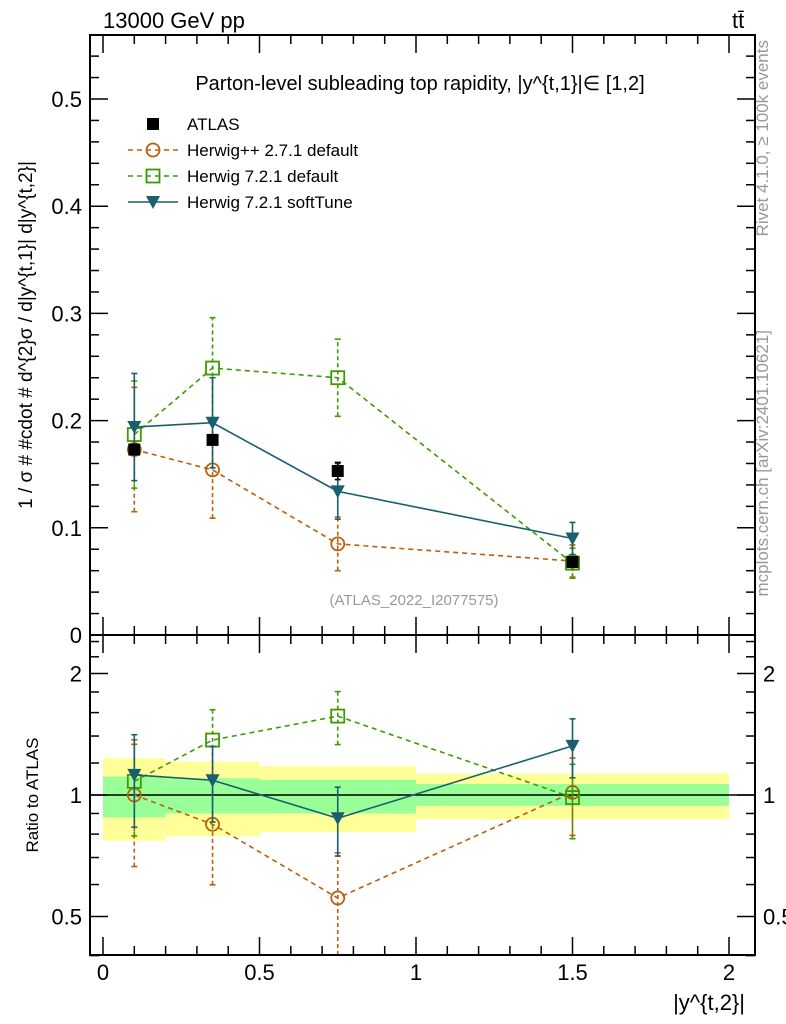  Describe the element at coordinates (353, 845) in the screenshot. I see `ratio-line-herwigpp` at that location.